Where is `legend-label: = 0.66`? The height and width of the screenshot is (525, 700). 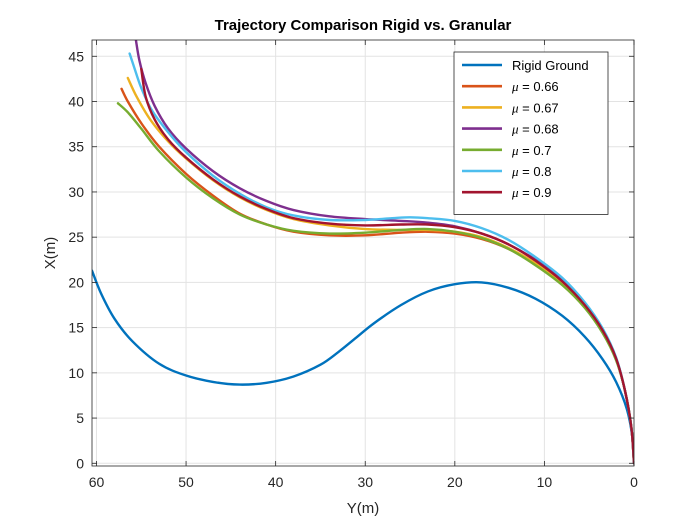 legend-label: = 0.66 is located at coordinates (539, 86).